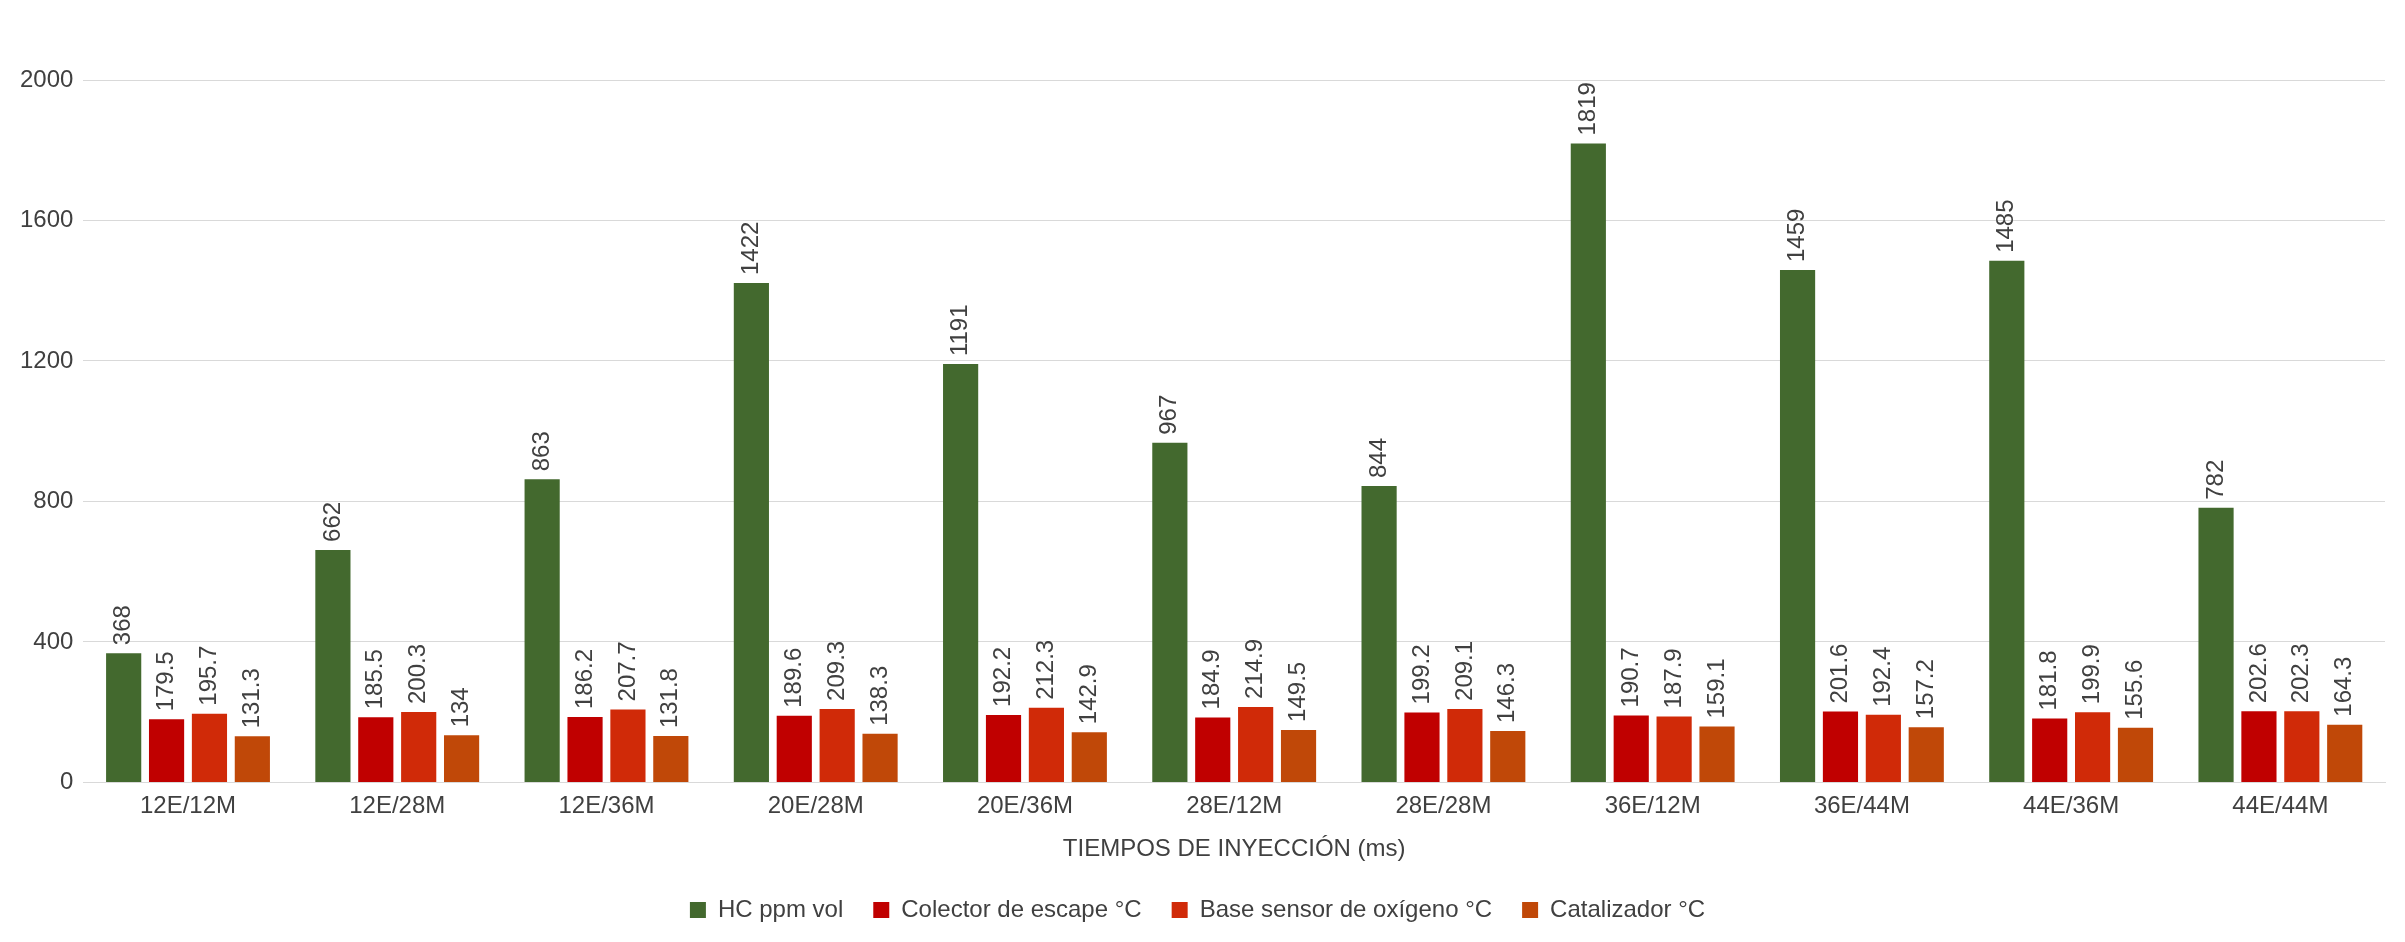 This screenshot has width=2405, height=942. Describe the element at coordinates (1420, 674) in the screenshot. I see `data-label: 199.2` at that location.